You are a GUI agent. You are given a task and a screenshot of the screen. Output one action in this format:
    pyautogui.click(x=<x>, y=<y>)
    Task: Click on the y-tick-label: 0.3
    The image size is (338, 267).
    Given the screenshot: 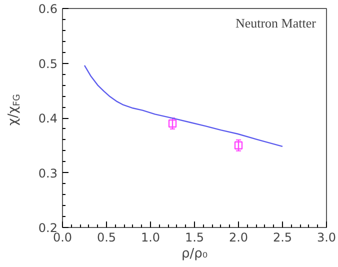 What is the action you would take?
    pyautogui.click(x=48, y=173)
    